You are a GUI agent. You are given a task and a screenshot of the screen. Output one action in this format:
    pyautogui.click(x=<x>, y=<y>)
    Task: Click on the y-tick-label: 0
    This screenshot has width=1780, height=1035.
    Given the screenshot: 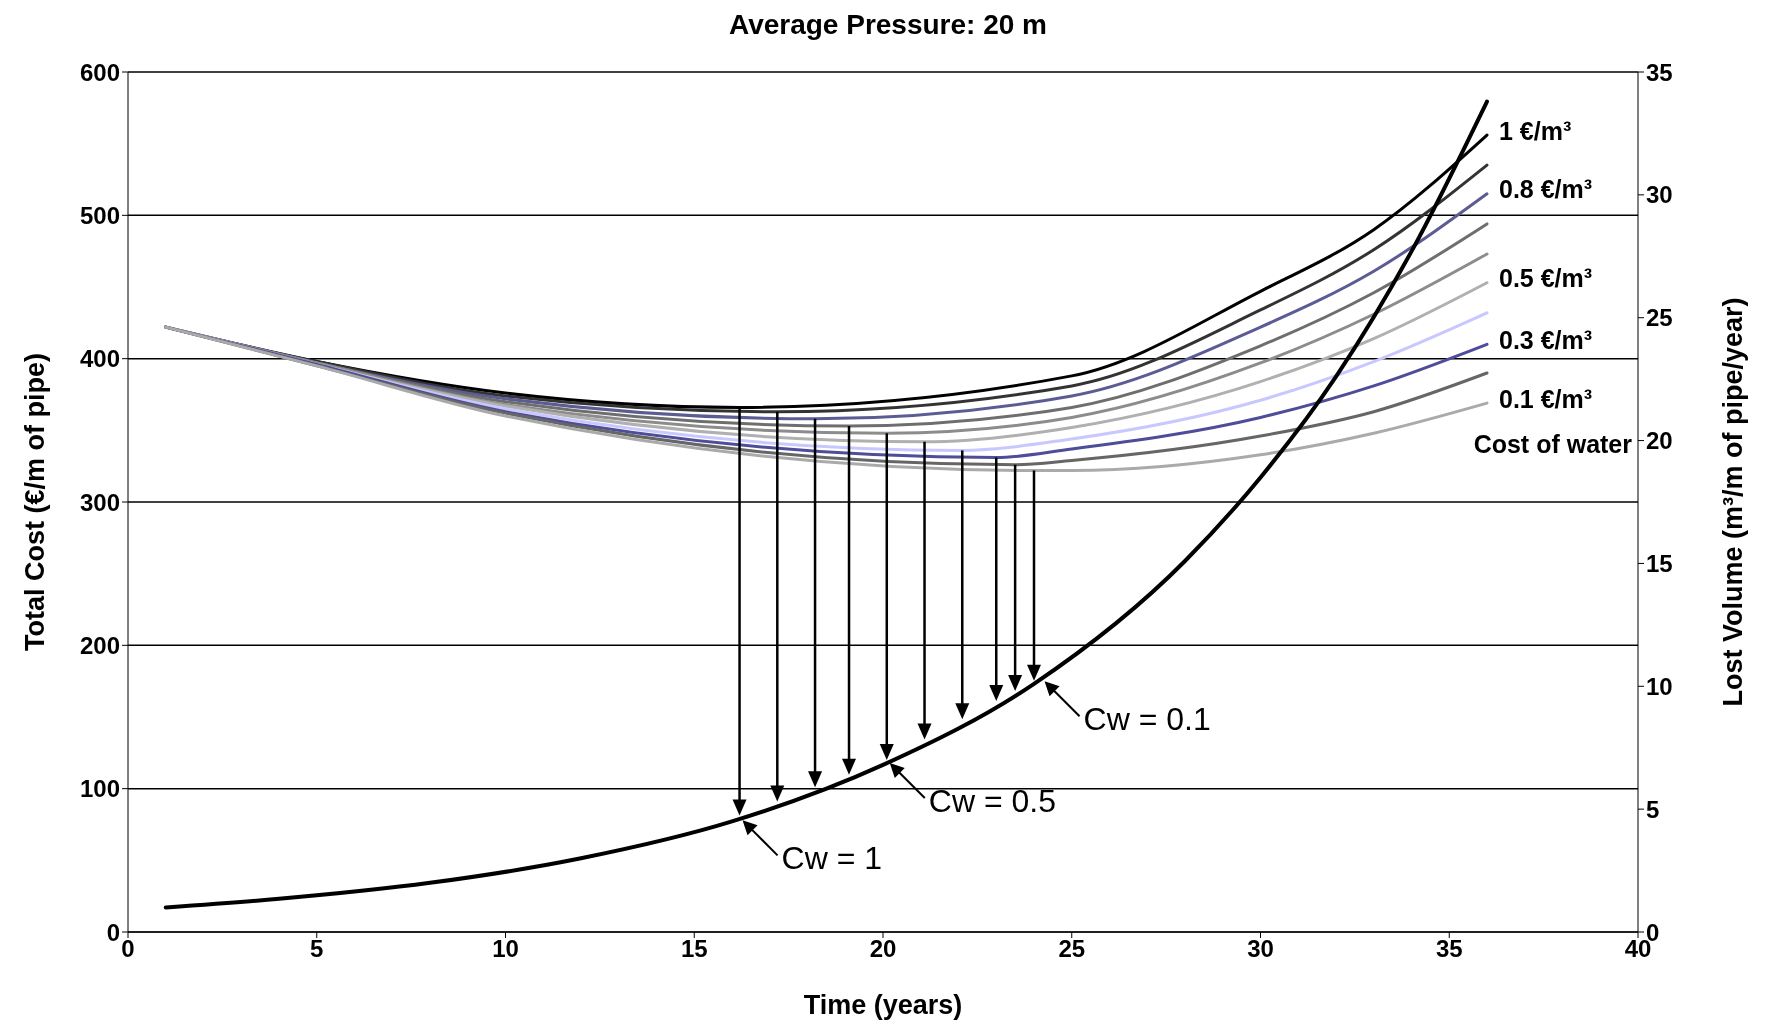 What is the action you would take?
    pyautogui.click(x=113, y=932)
    